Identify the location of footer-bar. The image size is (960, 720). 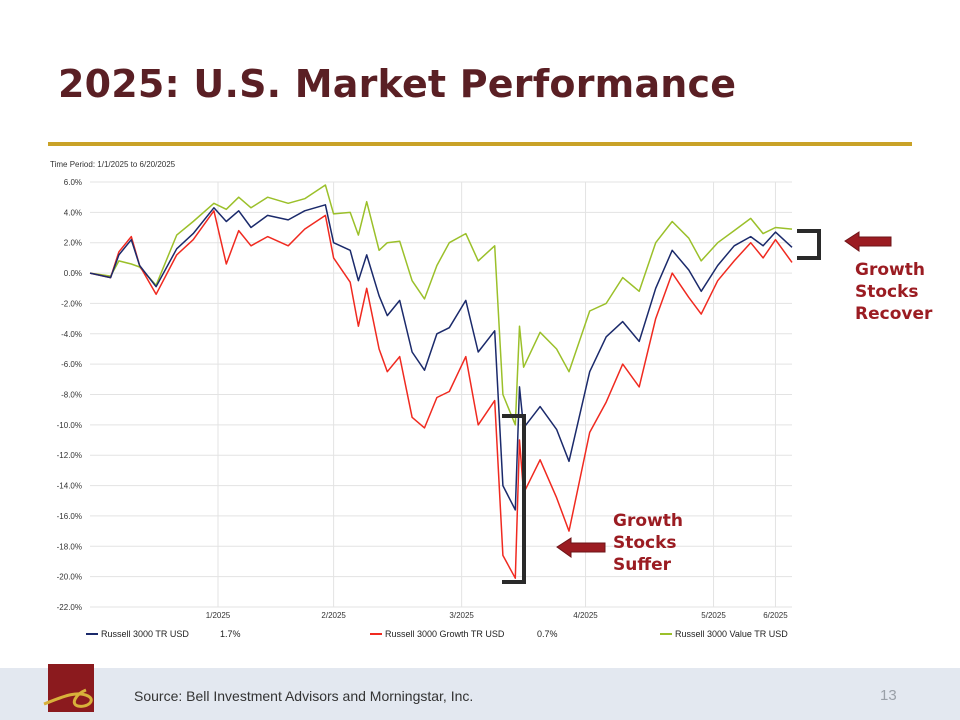
(480, 694).